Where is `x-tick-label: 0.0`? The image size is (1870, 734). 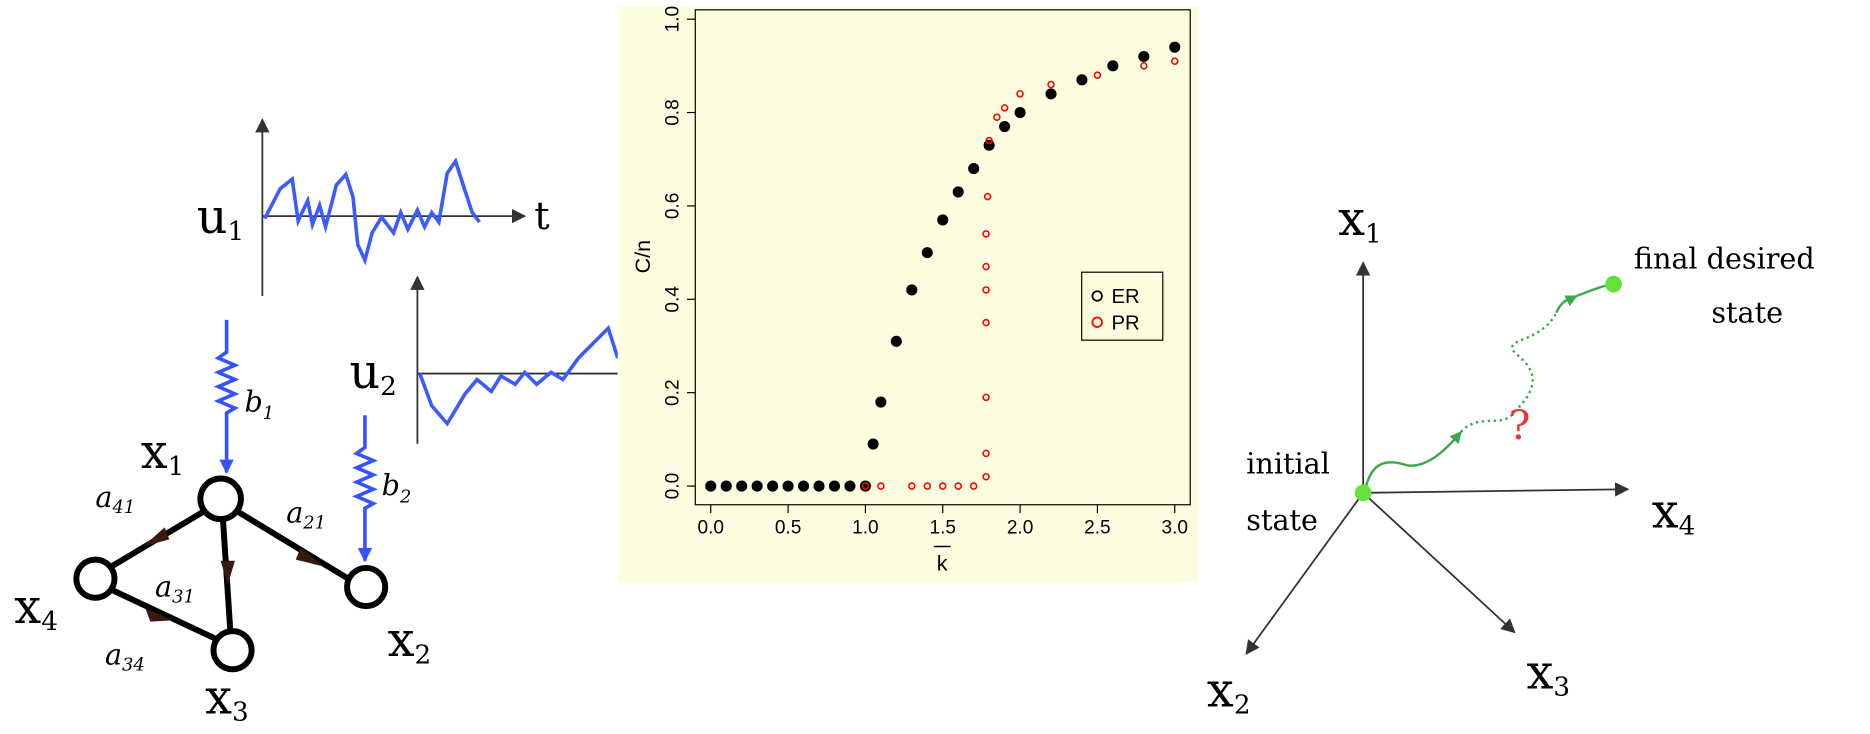
x-tick-label: 0.0 is located at coordinates (710, 527).